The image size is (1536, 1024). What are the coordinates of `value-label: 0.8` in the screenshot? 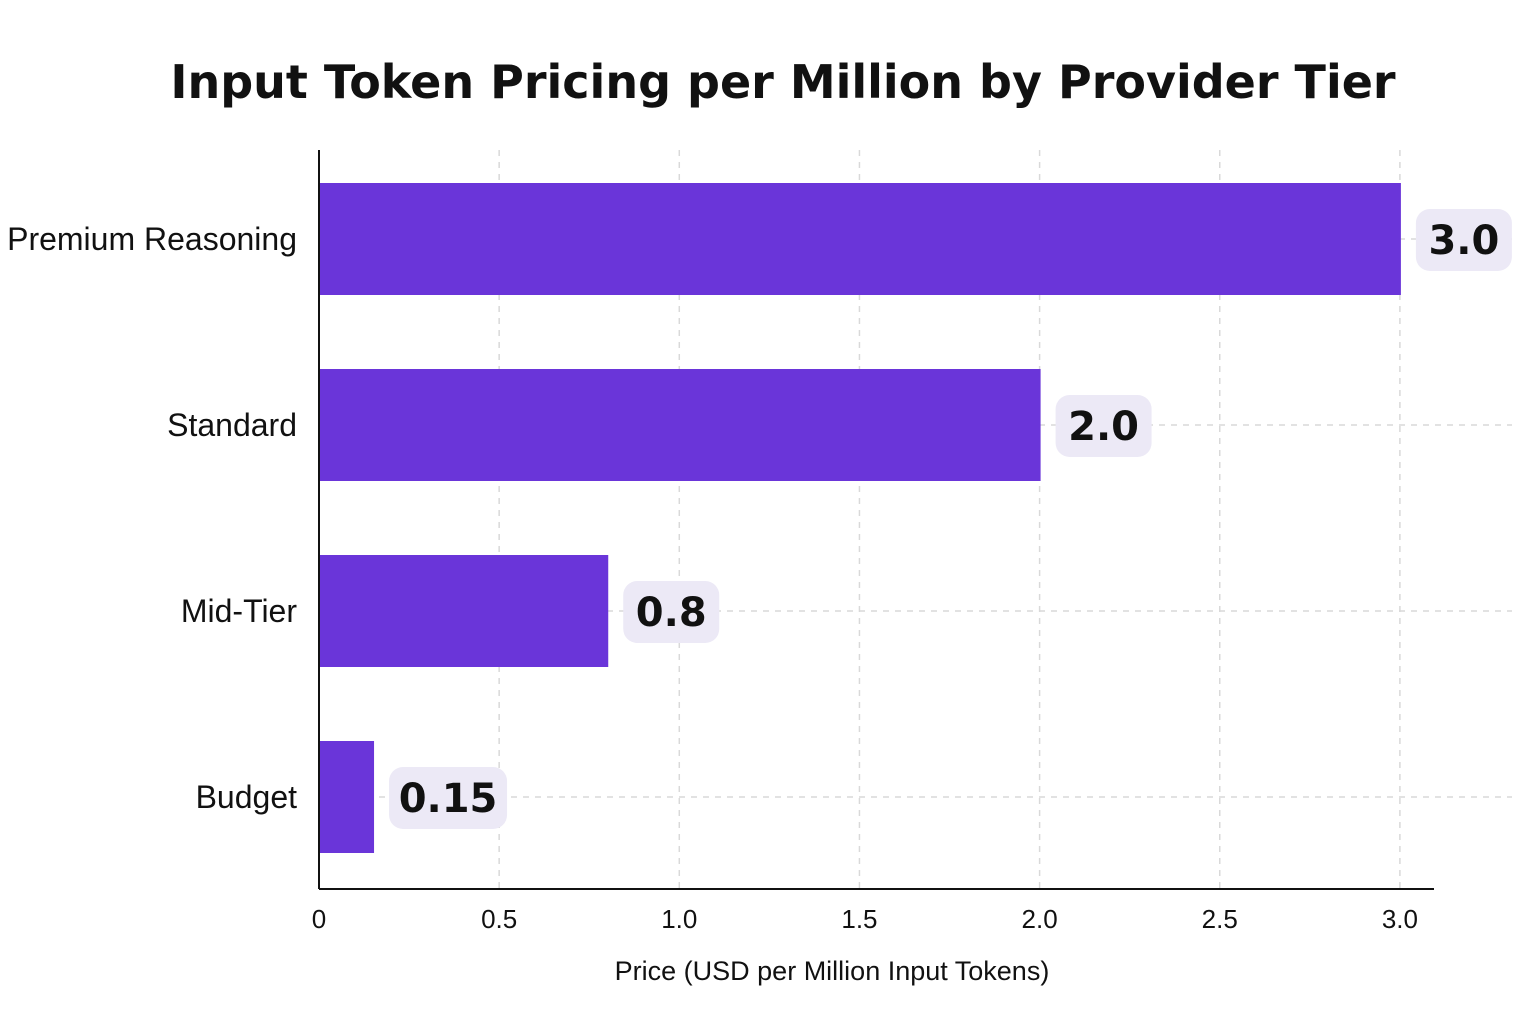 It's located at (671, 613).